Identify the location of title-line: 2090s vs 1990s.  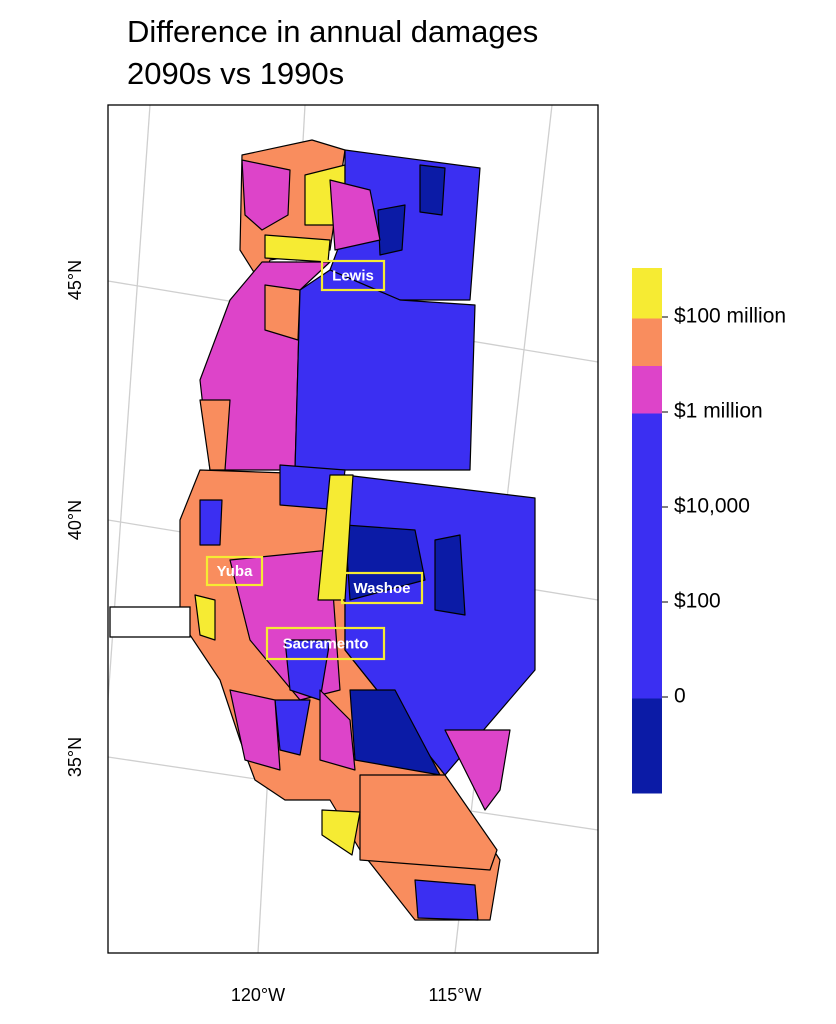
(235, 73).